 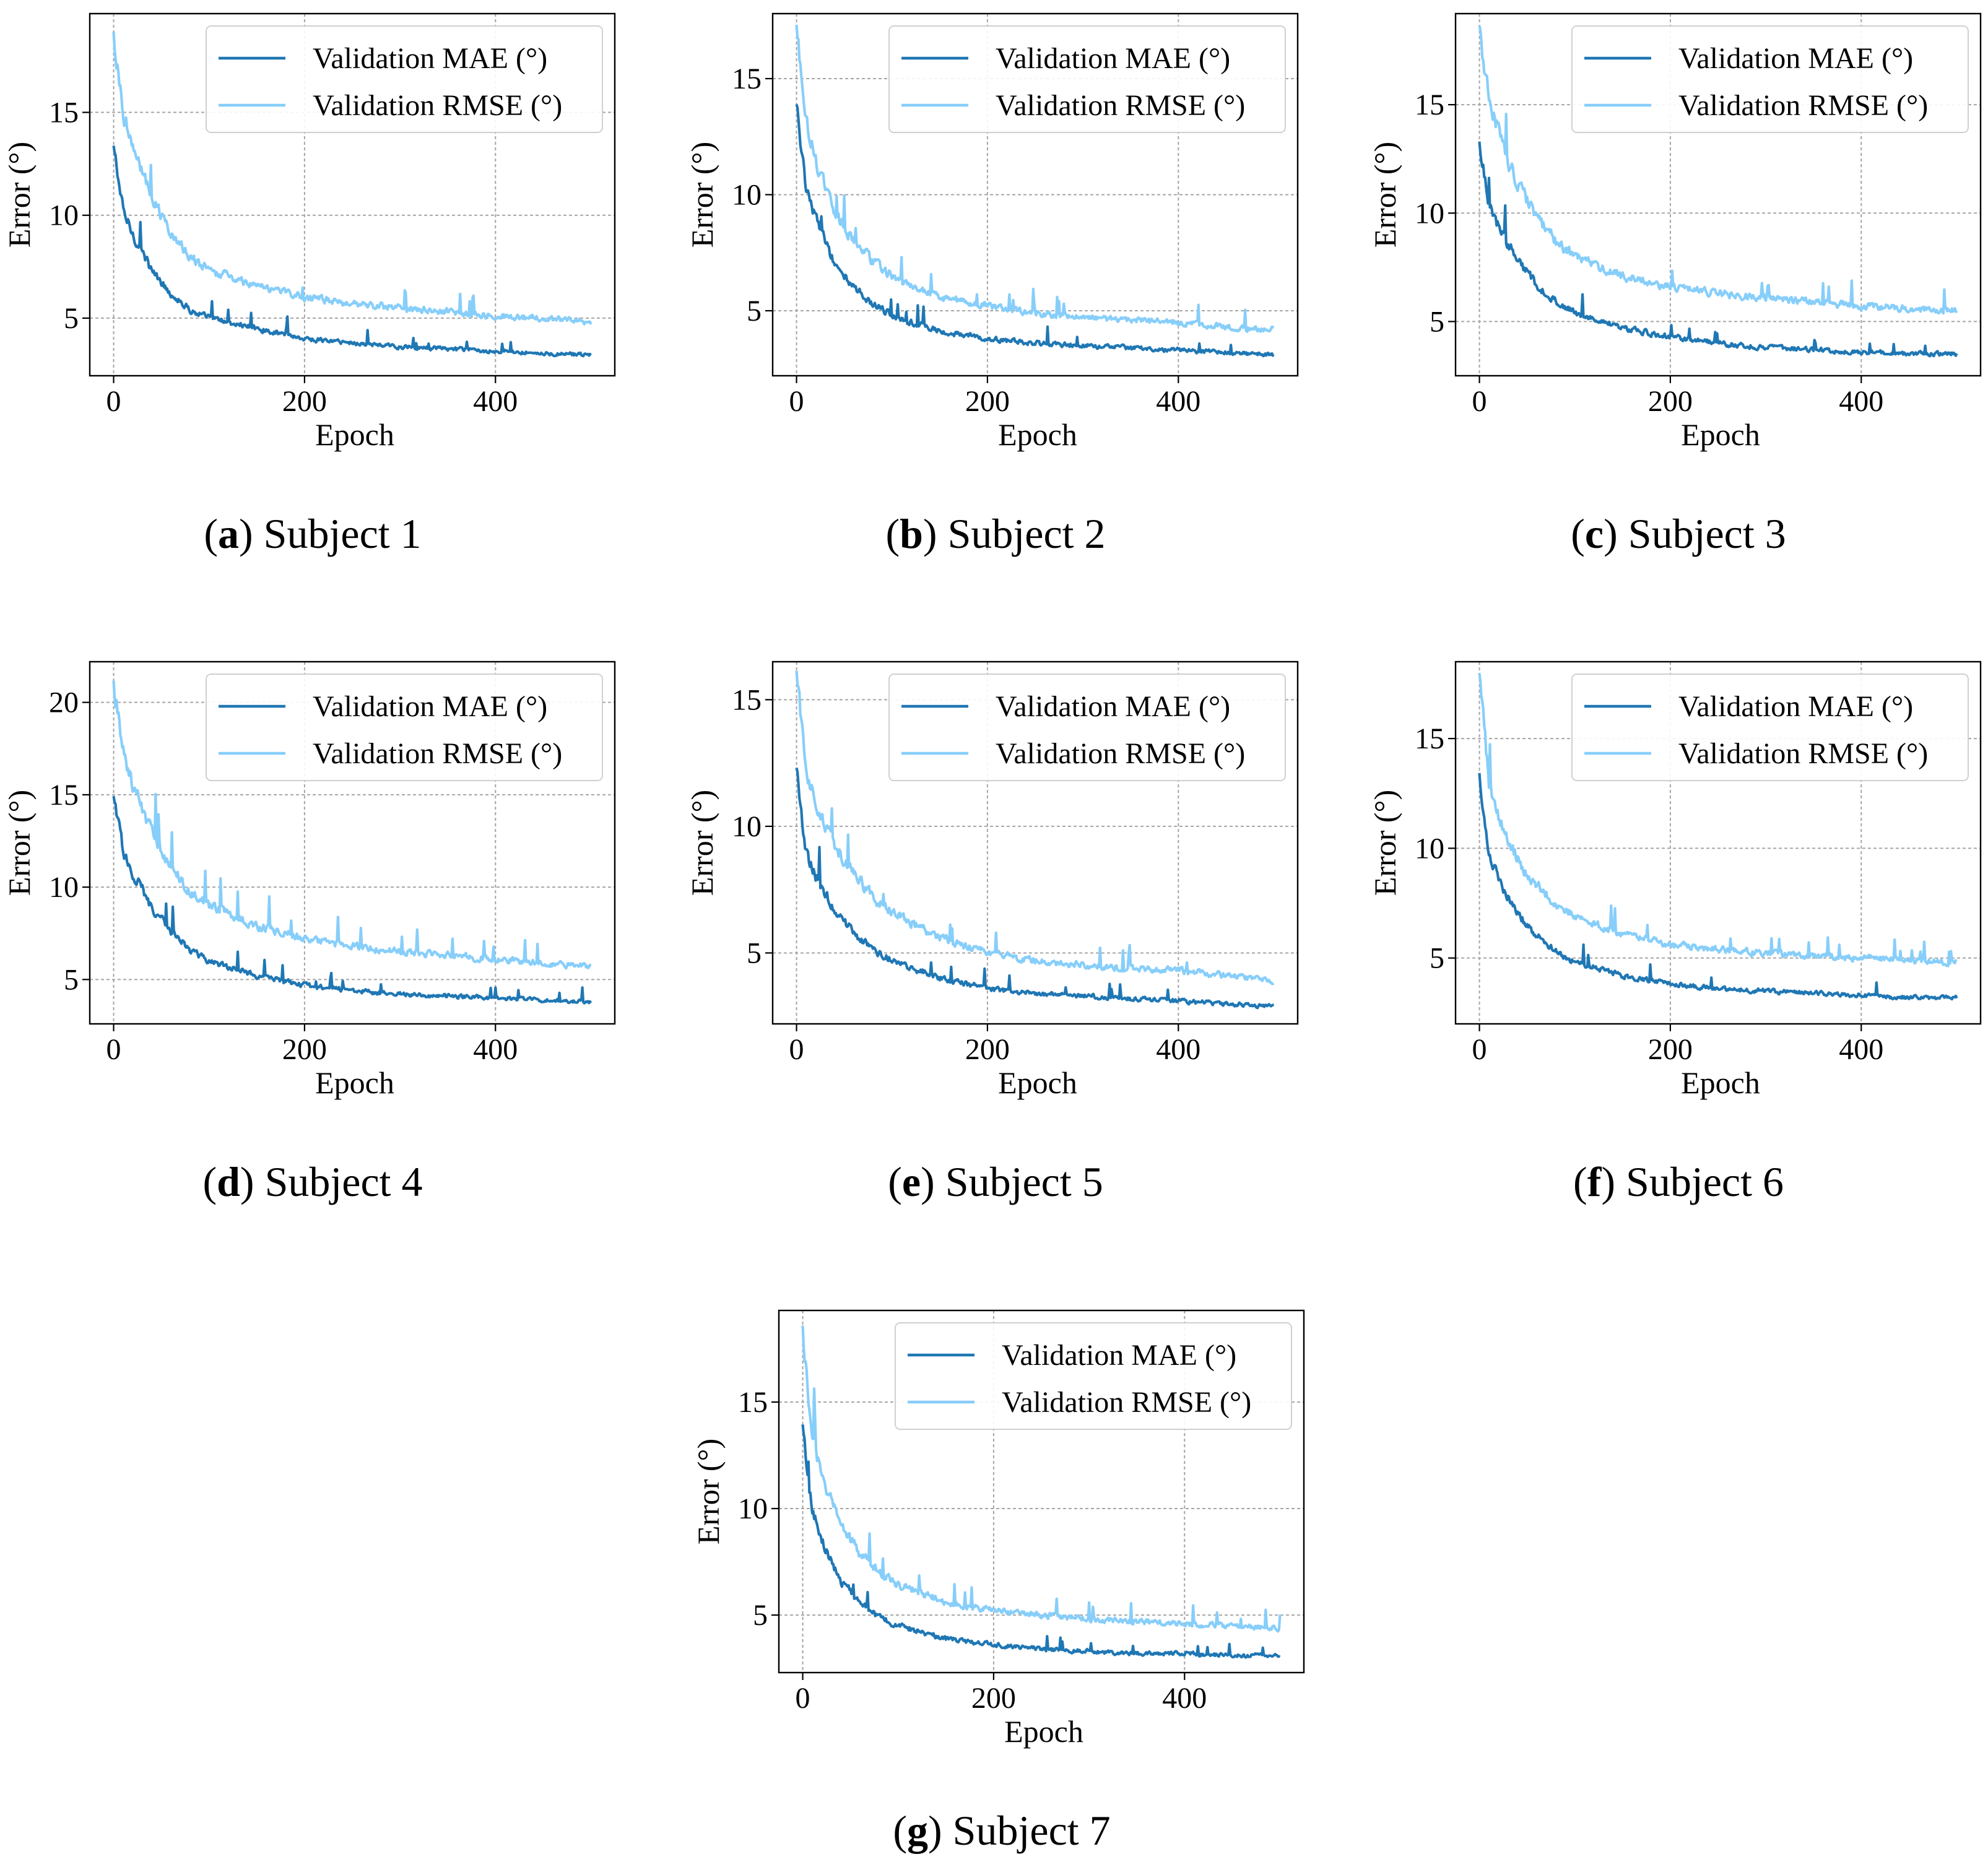 I want to click on caption-subject-2: (b) Subject 2, so click(x=995, y=533).